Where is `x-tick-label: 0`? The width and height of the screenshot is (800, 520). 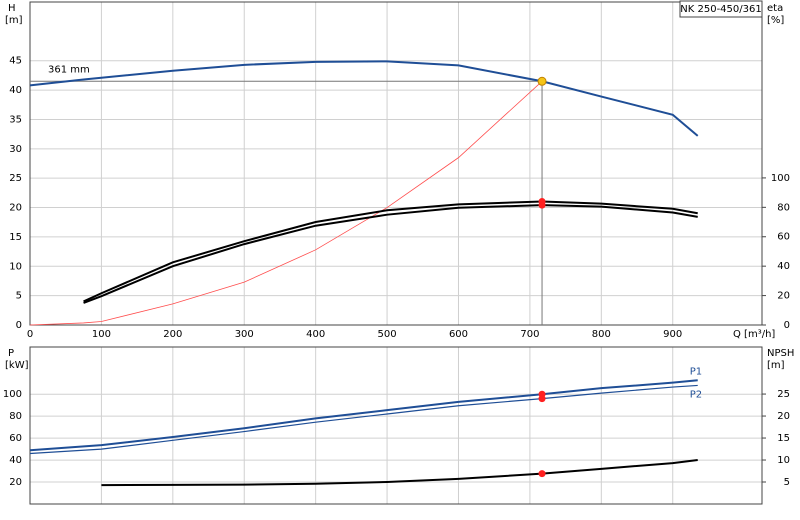
x-tick-label: 0 is located at coordinates (30, 334).